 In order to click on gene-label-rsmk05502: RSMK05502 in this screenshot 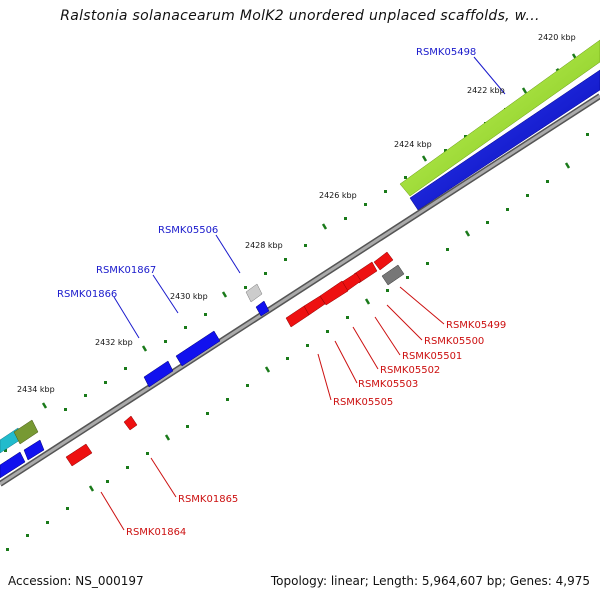, I will do `click(410, 370)`.